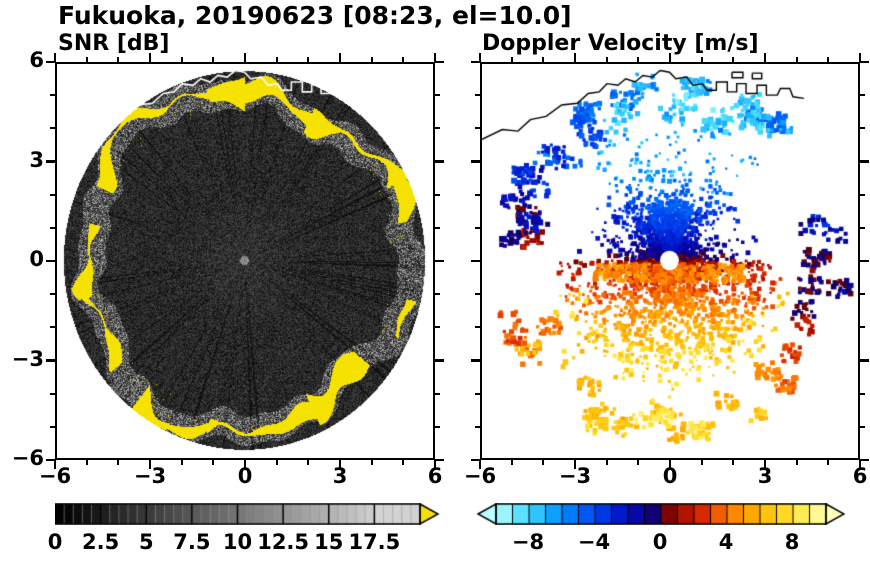 The image size is (870, 570). I want to click on velocity-colorbar-label: 0, so click(660, 542).